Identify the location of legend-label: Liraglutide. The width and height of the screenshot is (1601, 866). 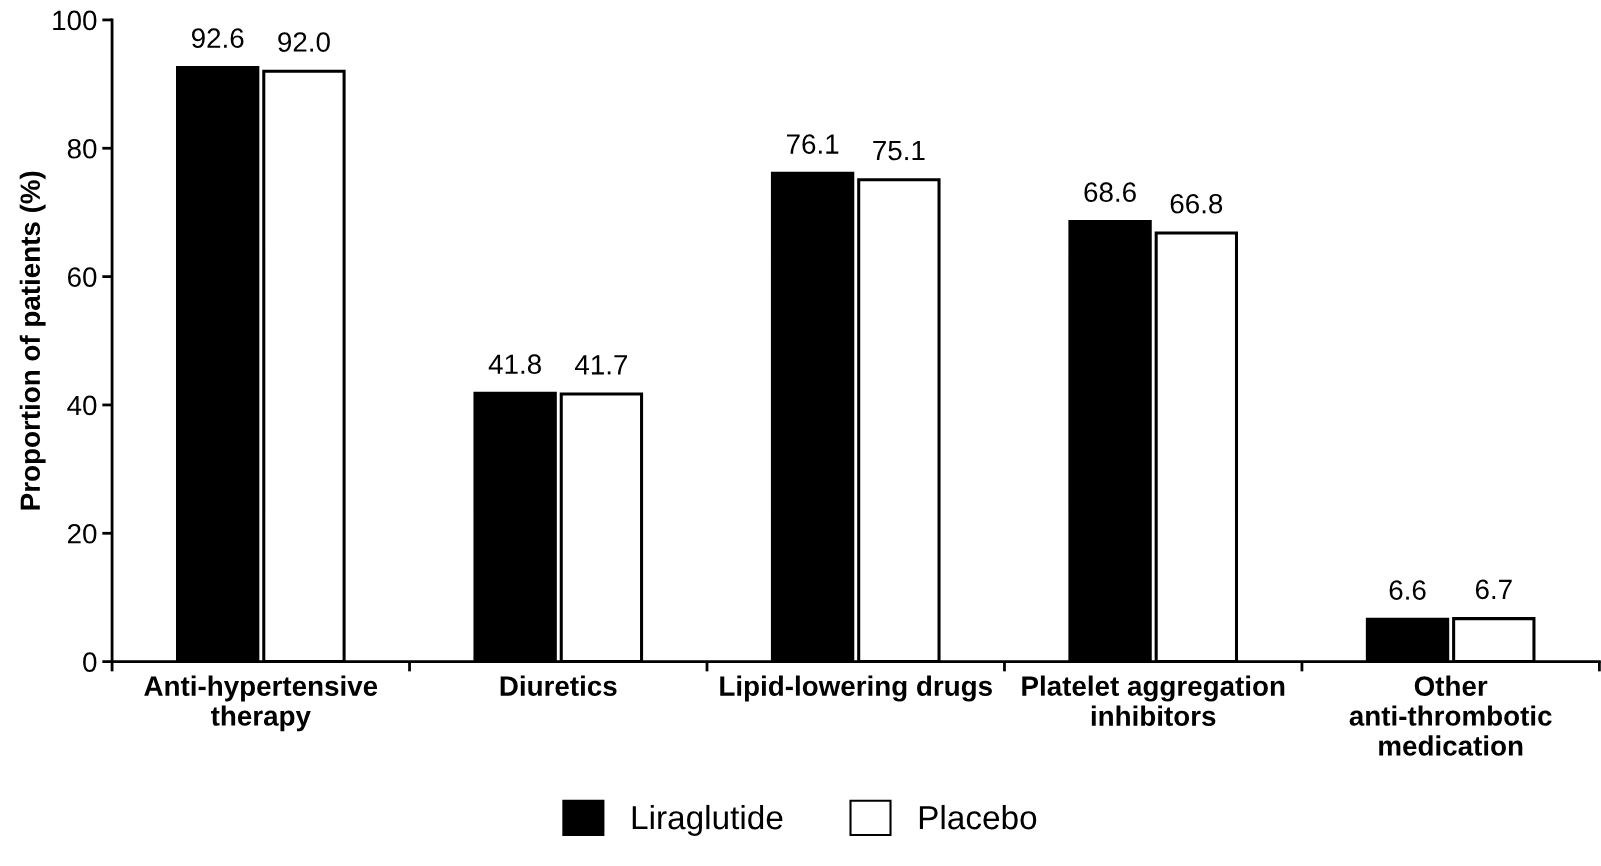
(707, 820).